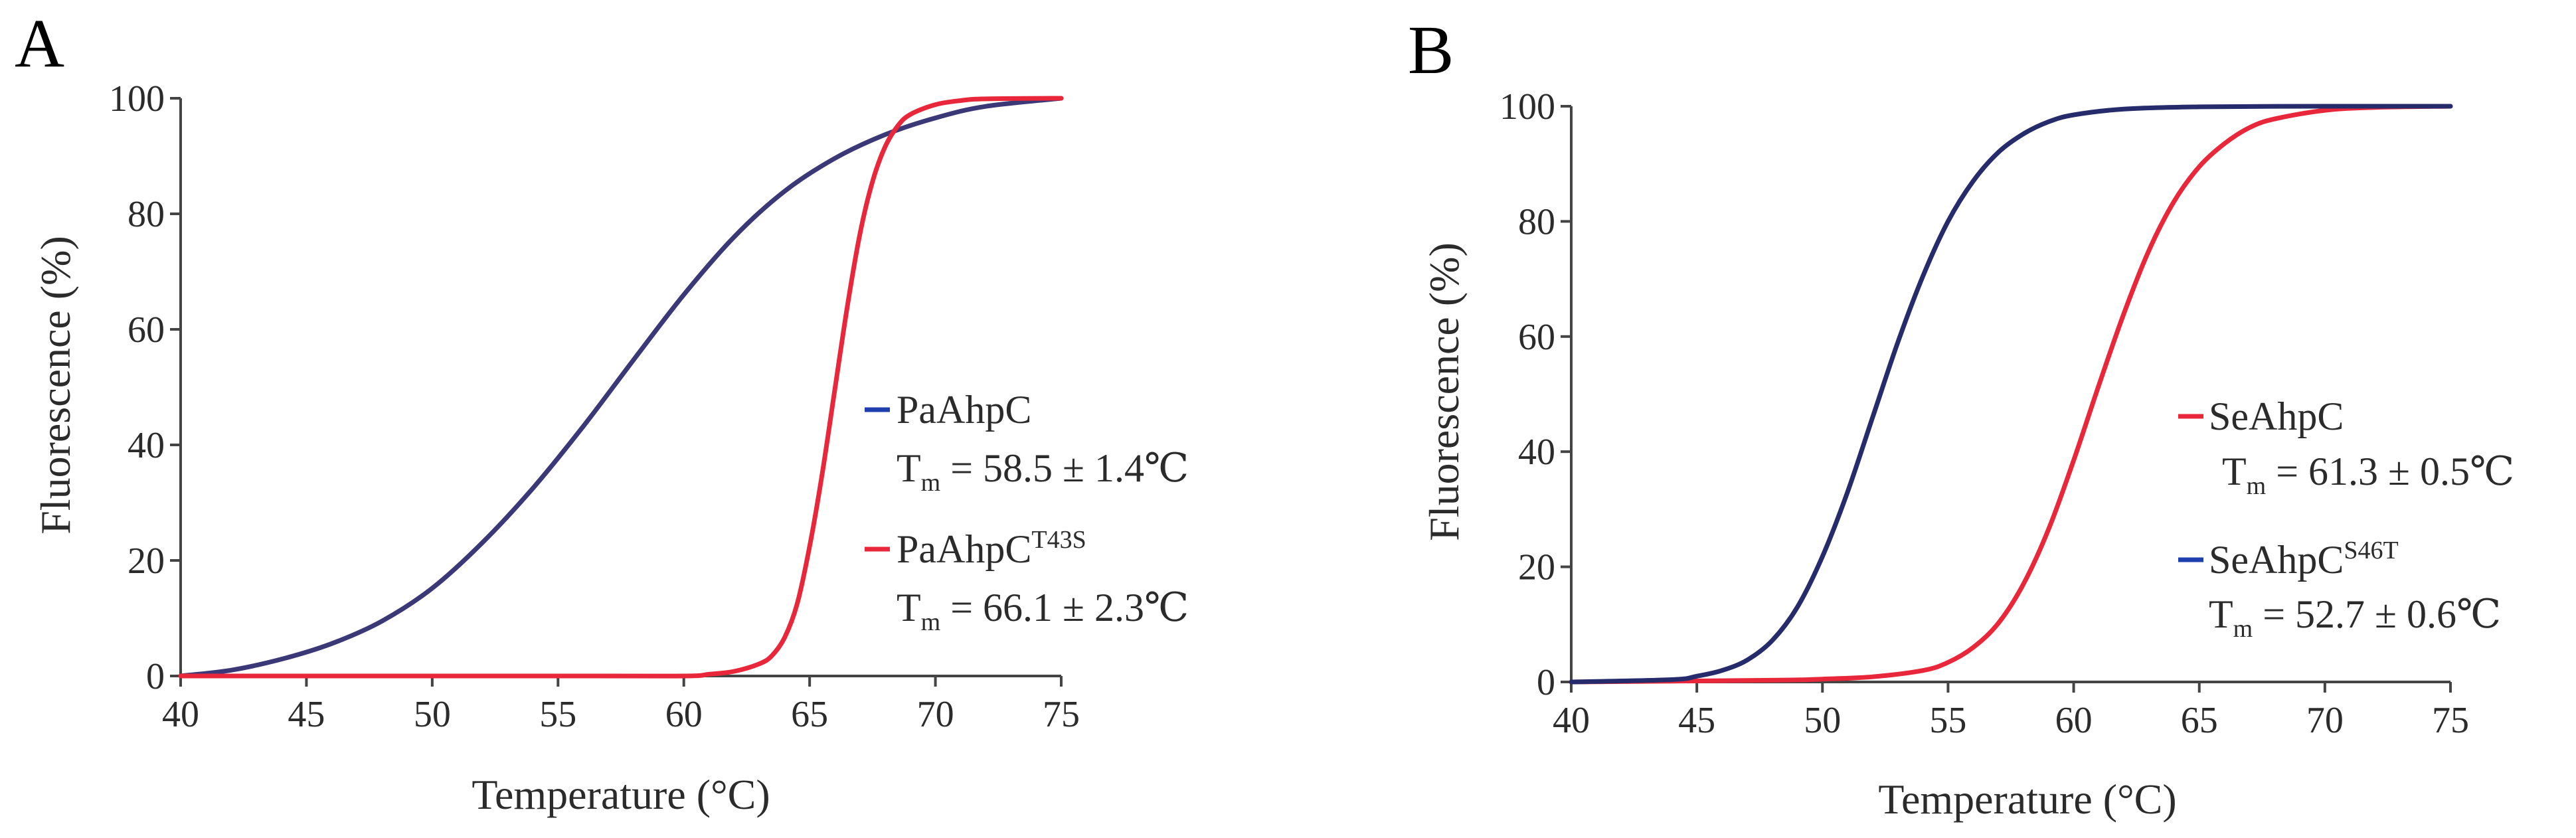 This screenshot has height=838, width=2576. Describe the element at coordinates (1043, 611) in the screenshot. I see `legend-tm-paahpc-t43s: Tm = 66.1 ± 2.3℃` at that location.